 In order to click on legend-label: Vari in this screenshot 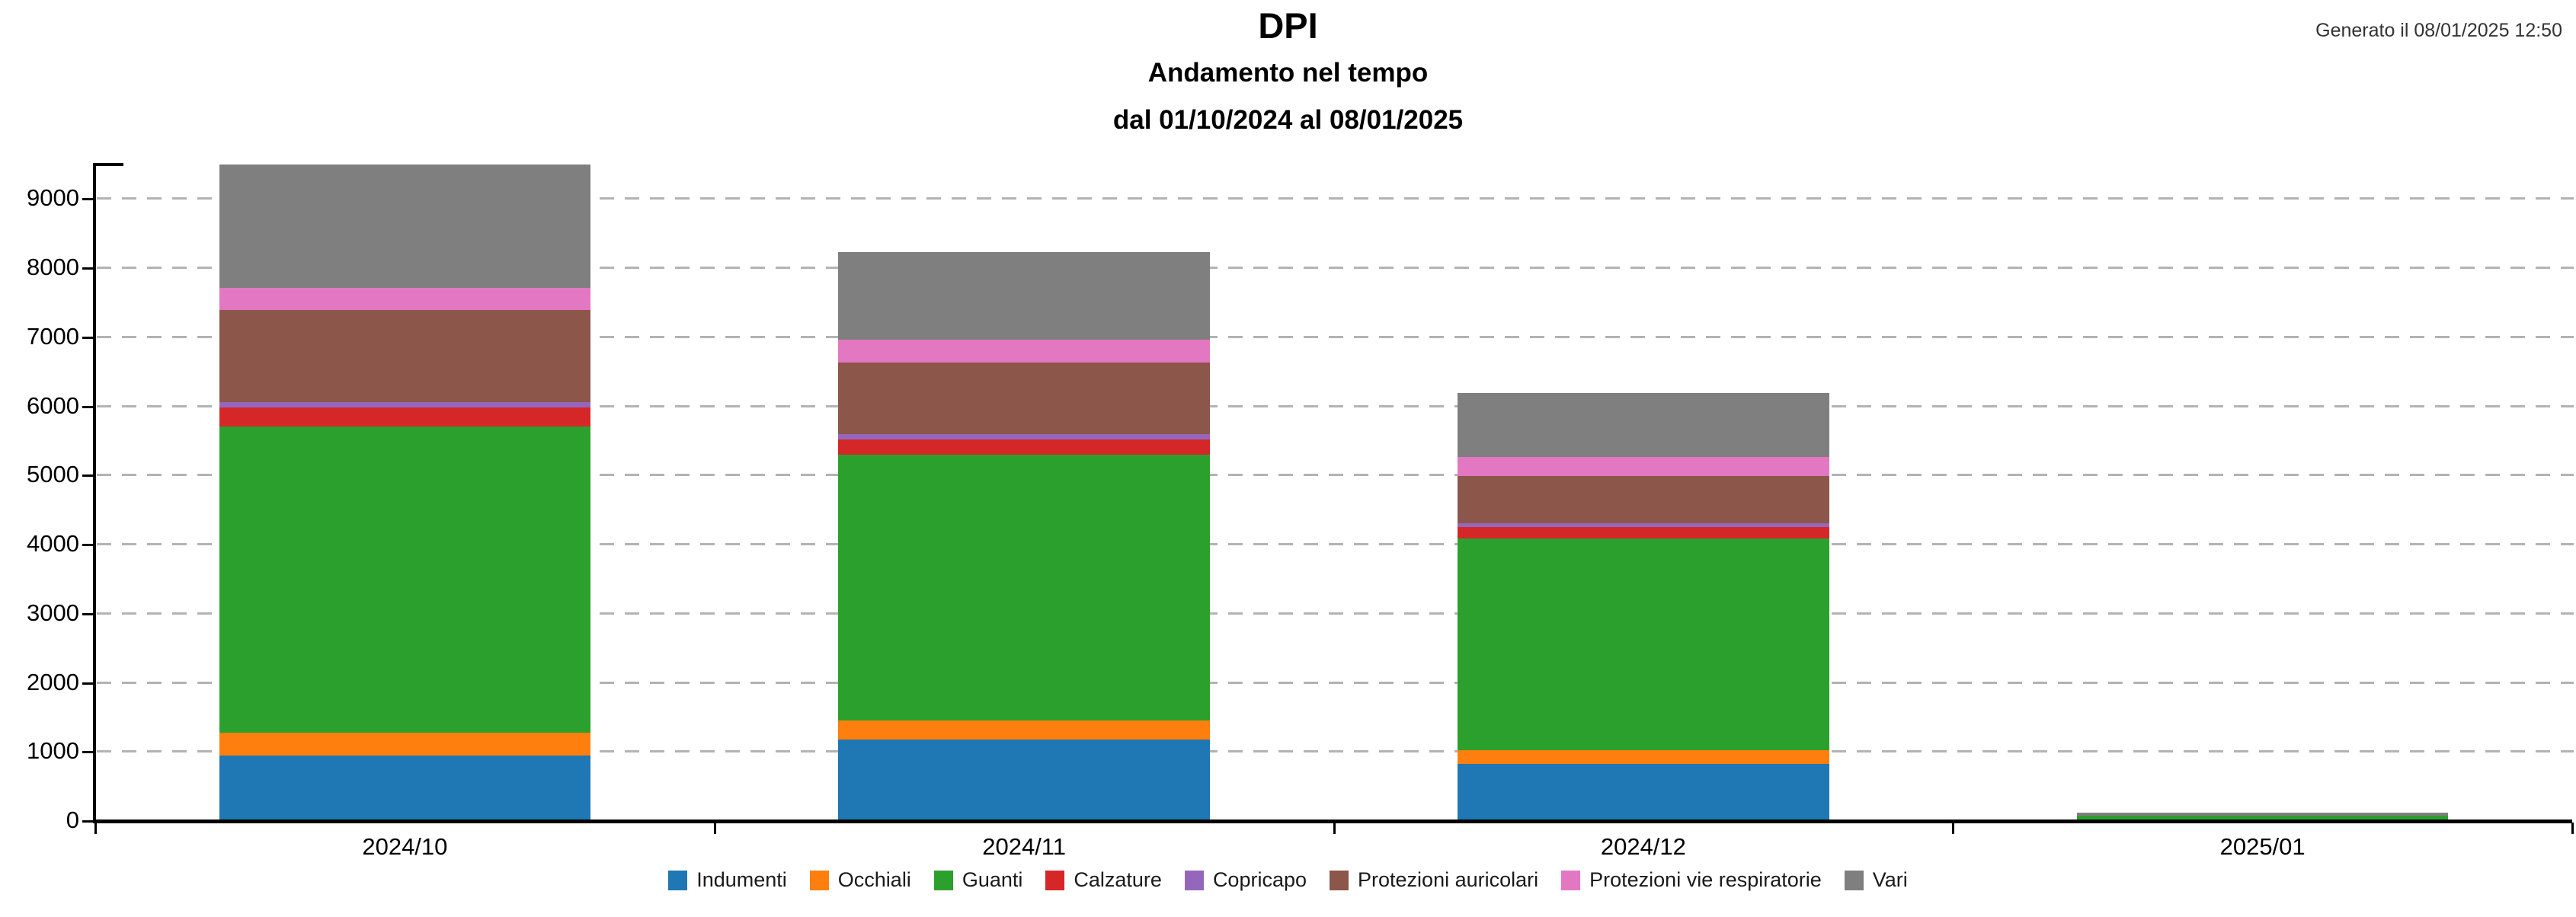, I will do `click(1890, 879)`.